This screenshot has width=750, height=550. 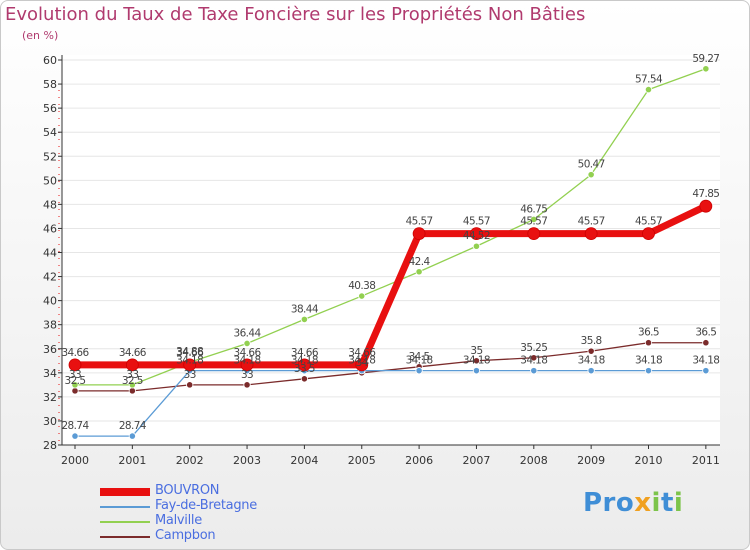 What do you see at coordinates (362, 460) in the screenshot?
I see `x-tick-label: 2005` at bounding box center [362, 460].